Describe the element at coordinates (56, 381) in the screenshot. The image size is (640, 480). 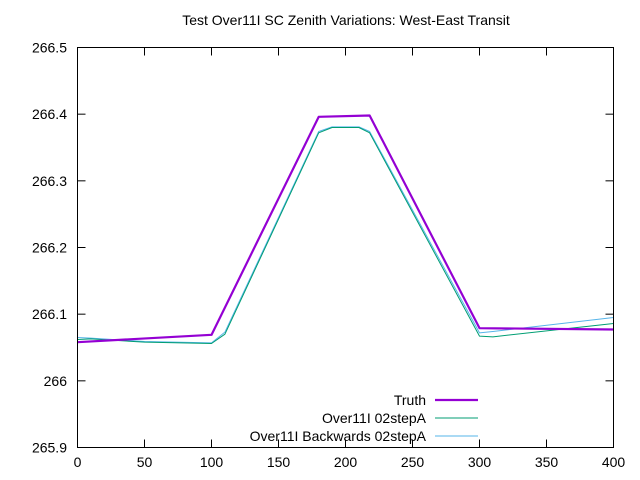
I see `y-tick-label: 266` at that location.